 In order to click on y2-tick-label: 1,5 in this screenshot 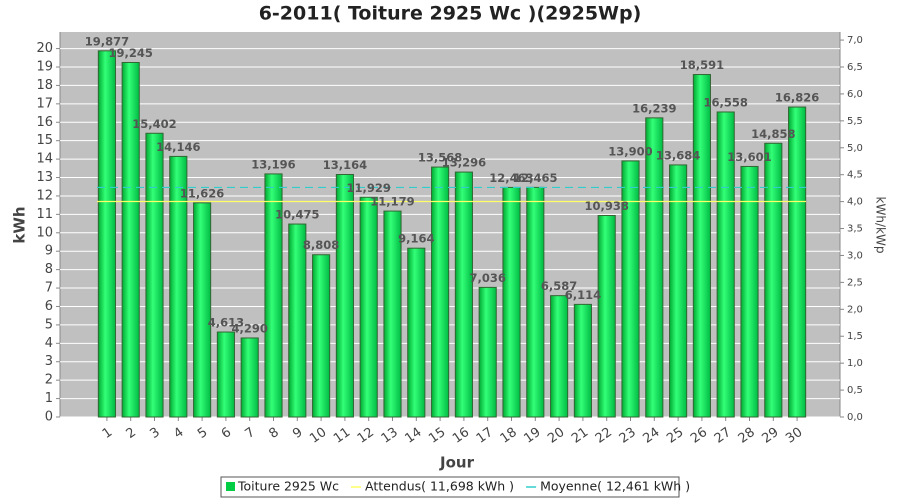, I will do `click(855, 336)`.